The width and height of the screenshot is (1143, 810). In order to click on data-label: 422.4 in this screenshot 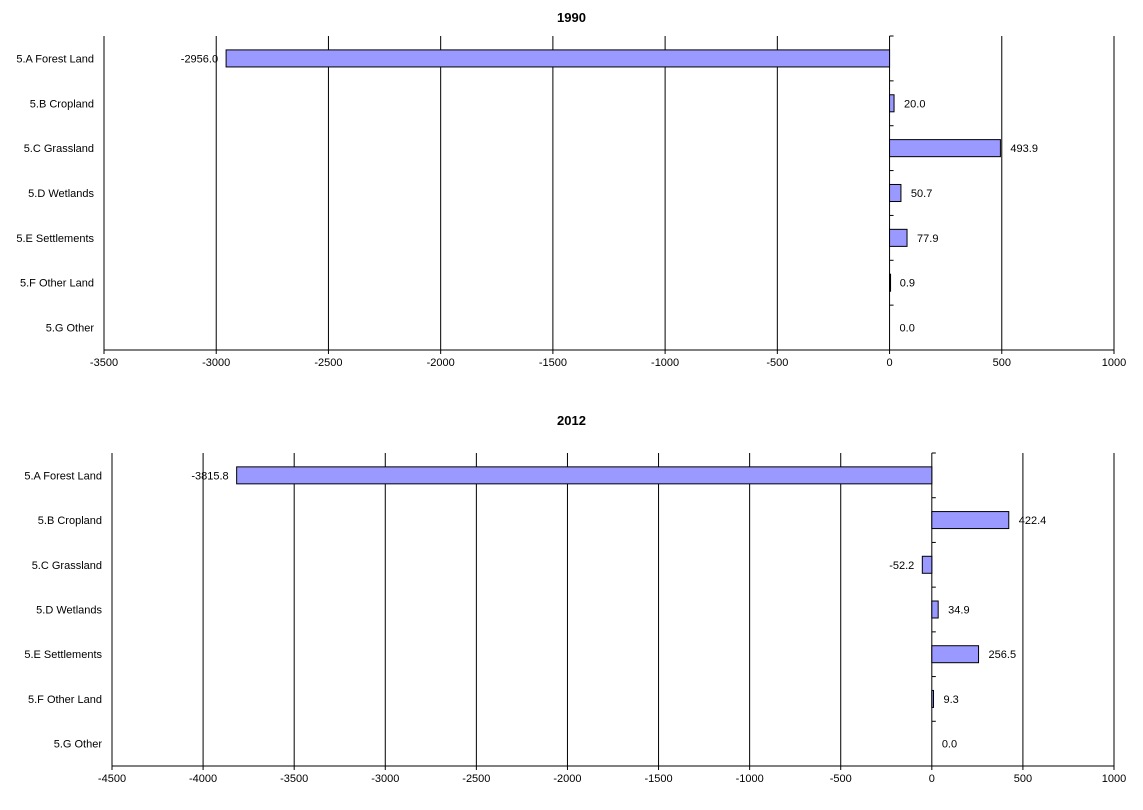, I will do `click(1033, 521)`.